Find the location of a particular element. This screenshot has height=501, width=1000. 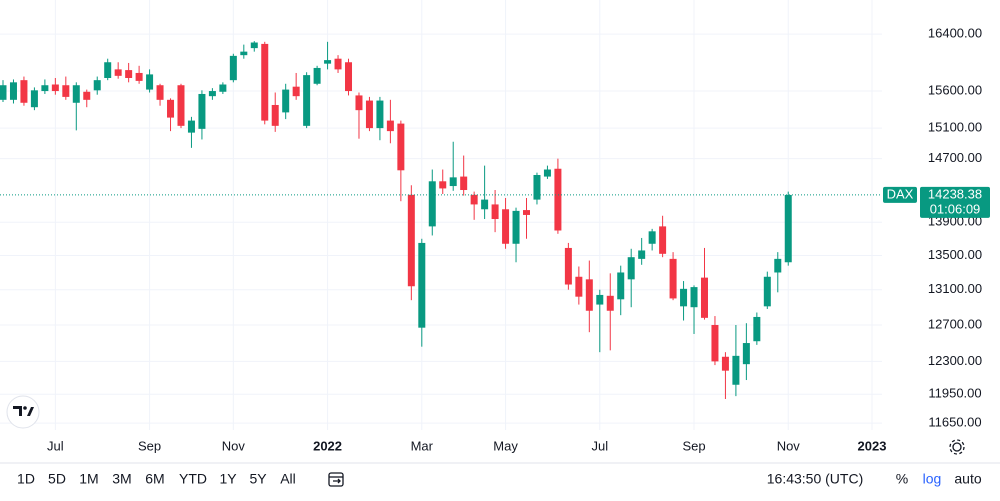

settings-gear is located at coordinates (957, 447).